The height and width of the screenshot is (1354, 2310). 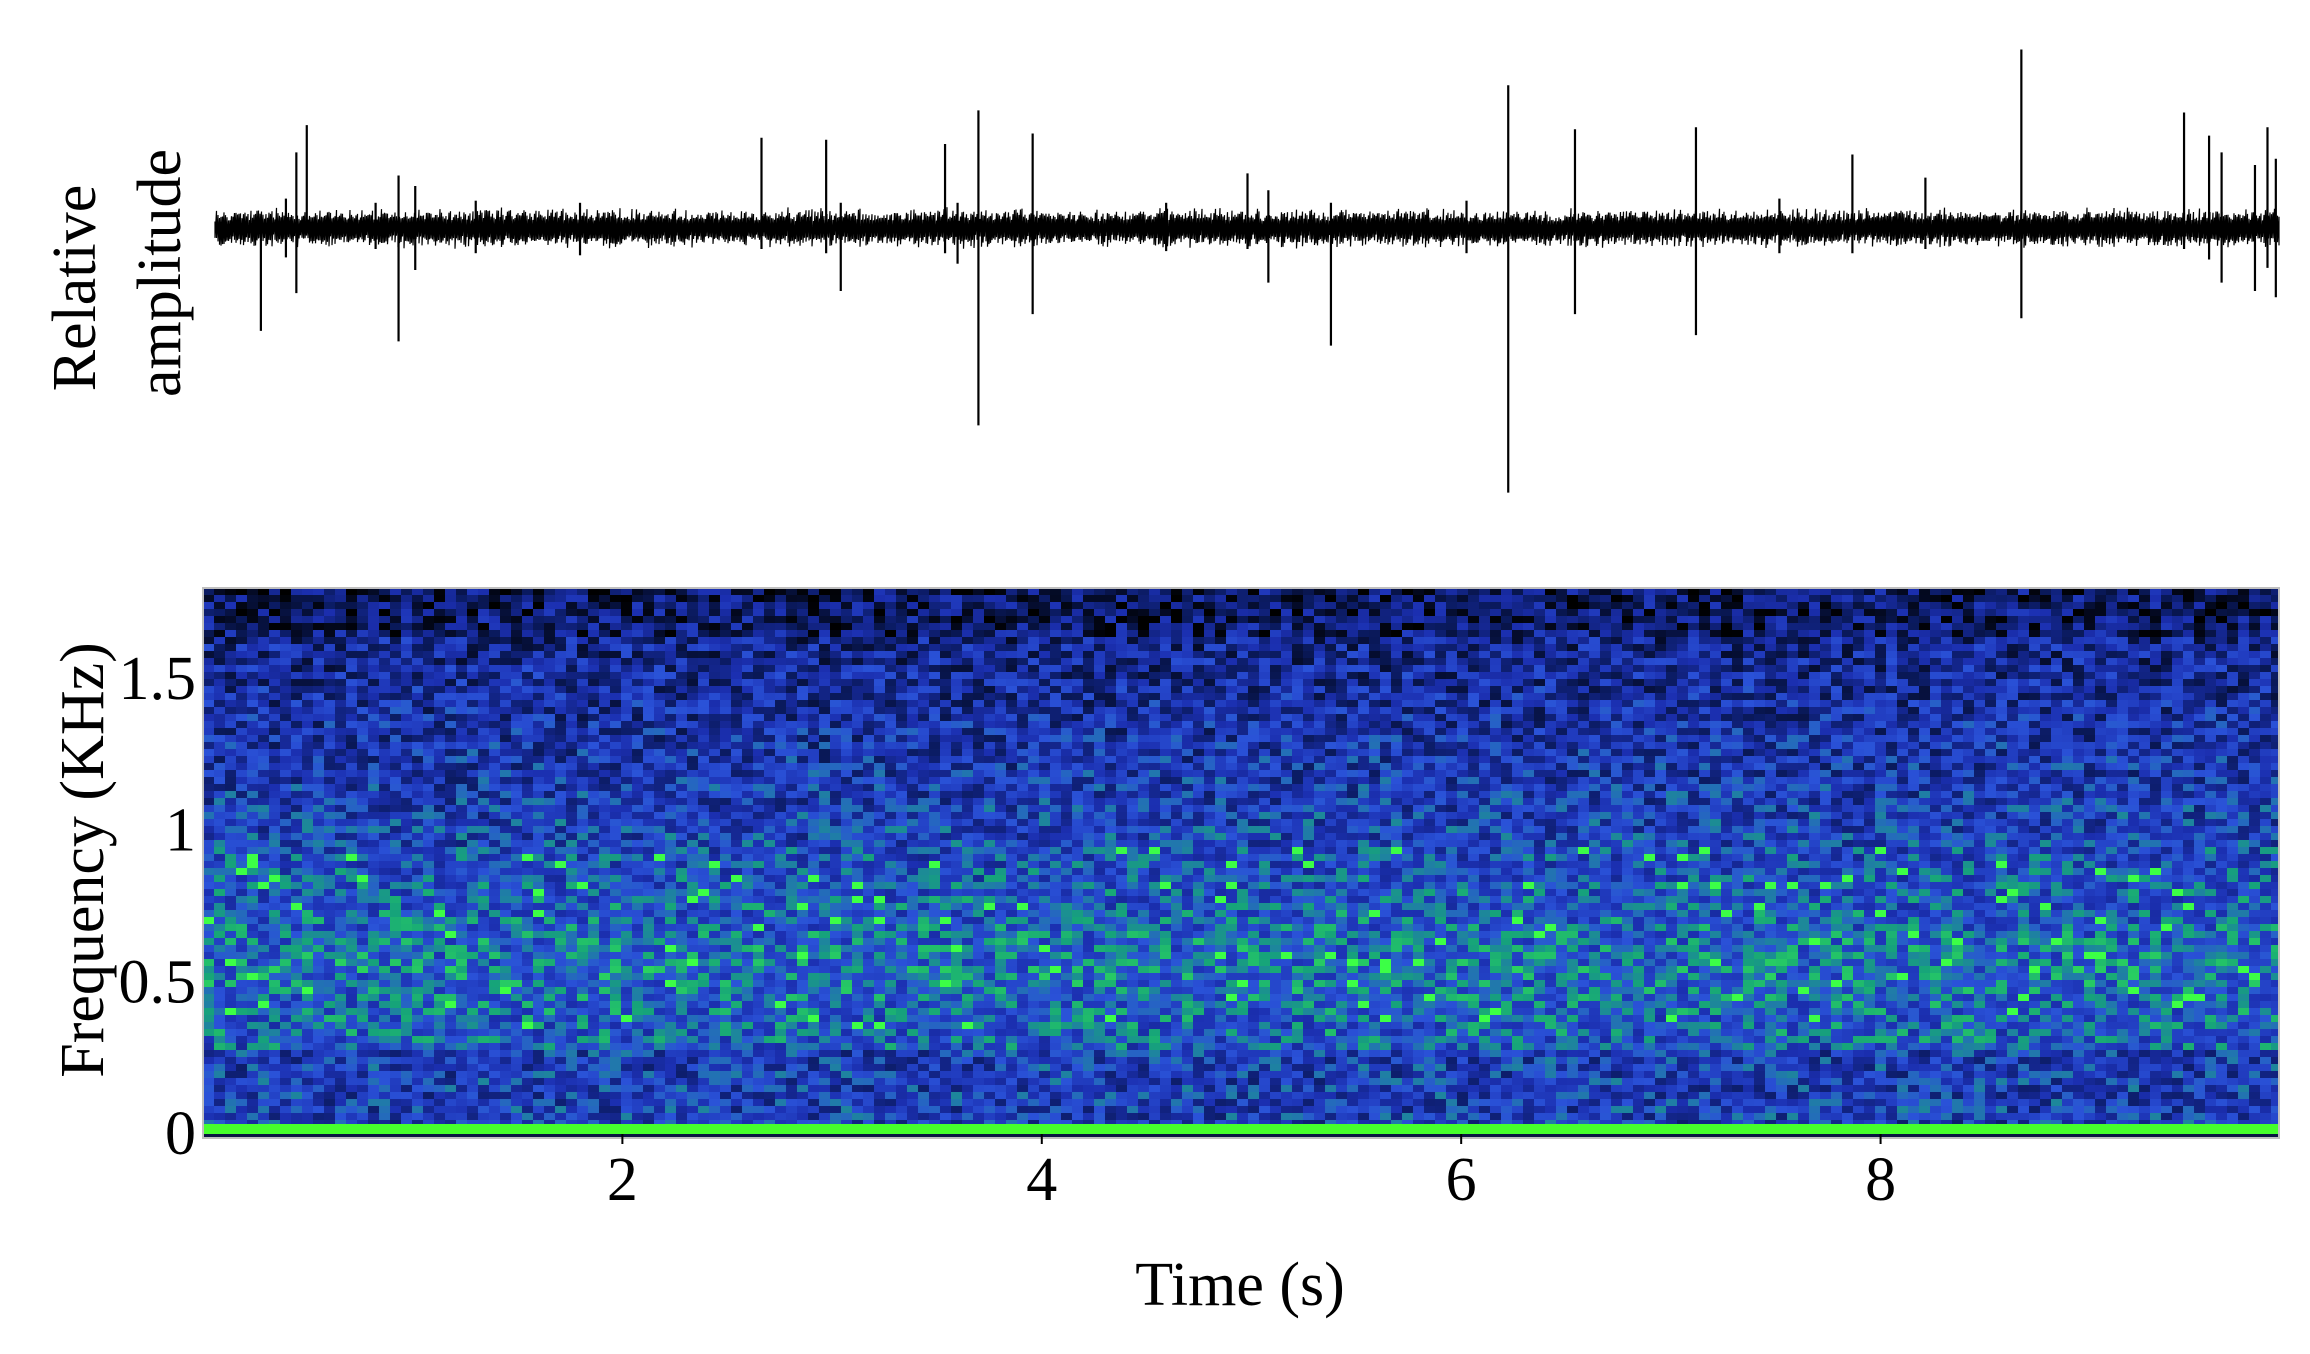 I want to click on y-tick-label-3: 1.5, so click(x=158, y=679).